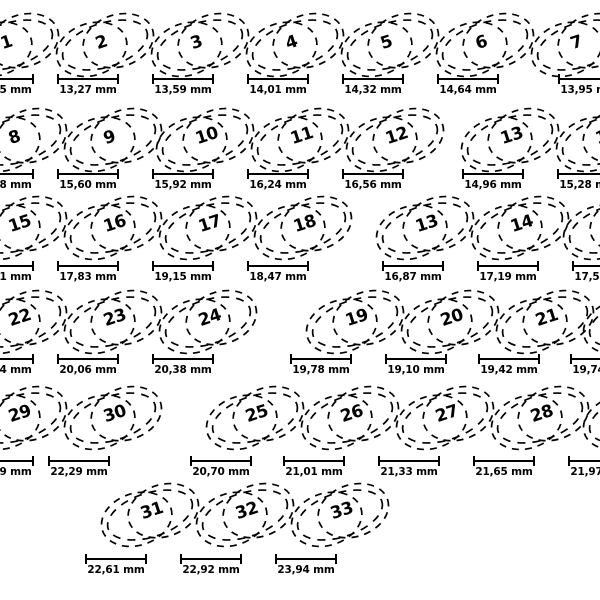  I want to click on dimension-label: 23,94 mm, so click(306, 570).